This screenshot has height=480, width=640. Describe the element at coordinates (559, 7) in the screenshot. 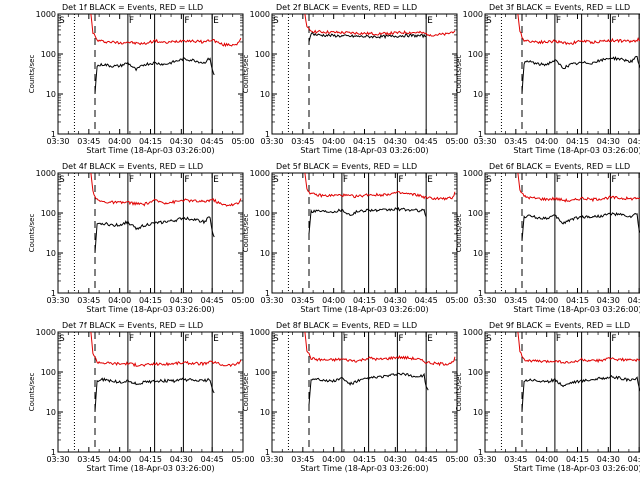

I see `panel-title: Det 3f BLACK = Events, RED = LLD` at that location.